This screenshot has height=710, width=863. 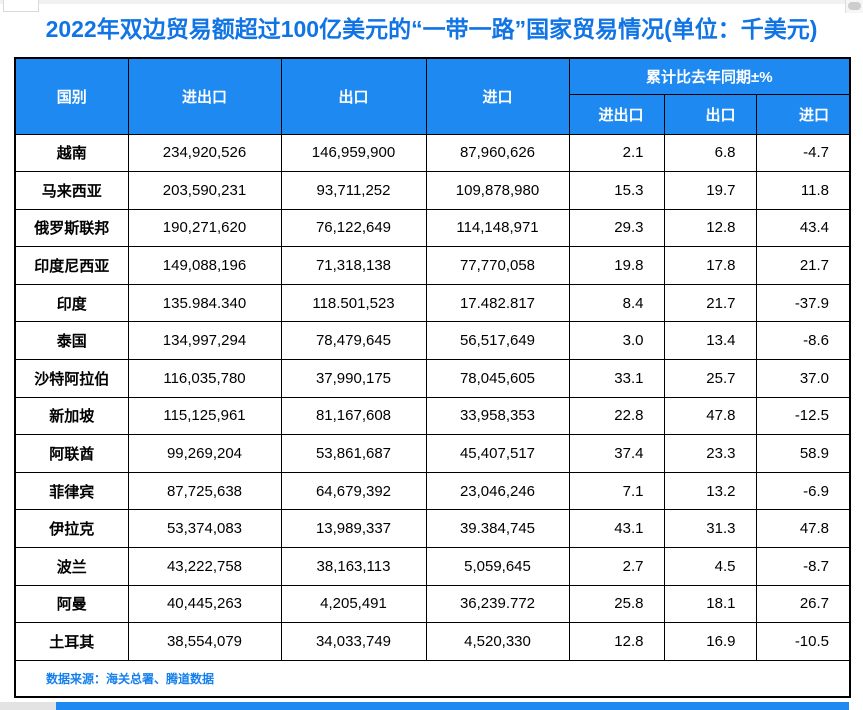 What do you see at coordinates (803, 190) in the screenshot?
I see `yoy-import-cell: 11.8` at bounding box center [803, 190].